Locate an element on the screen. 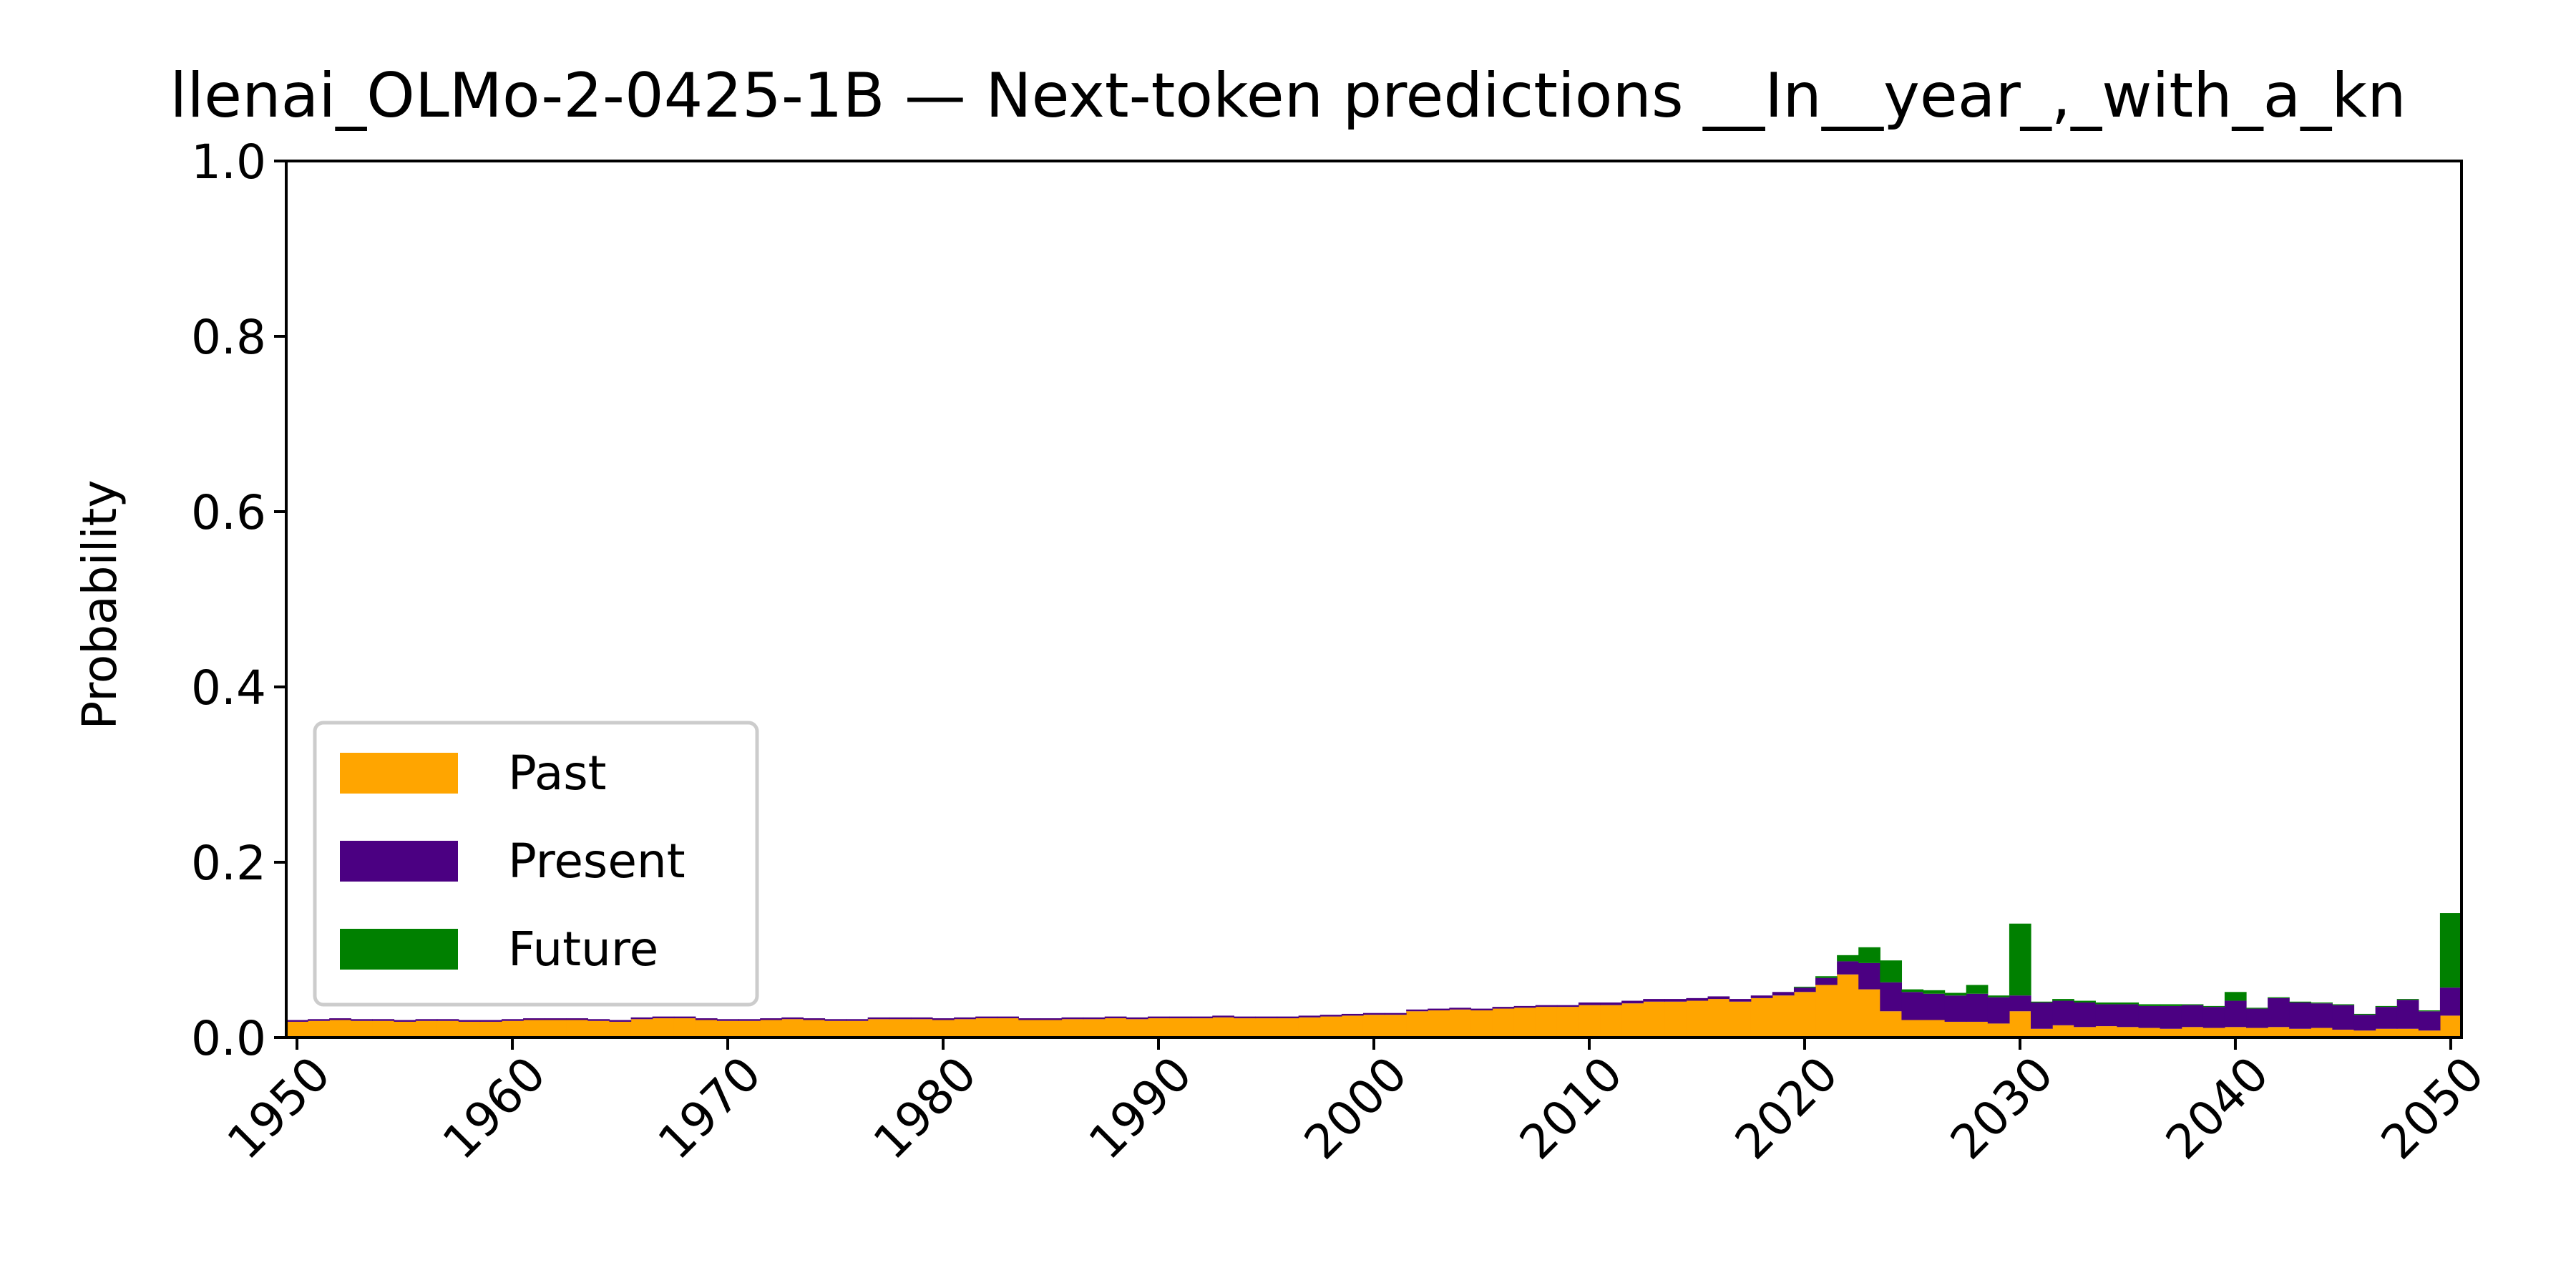  bar-past-1970 is located at coordinates (727, 1029).